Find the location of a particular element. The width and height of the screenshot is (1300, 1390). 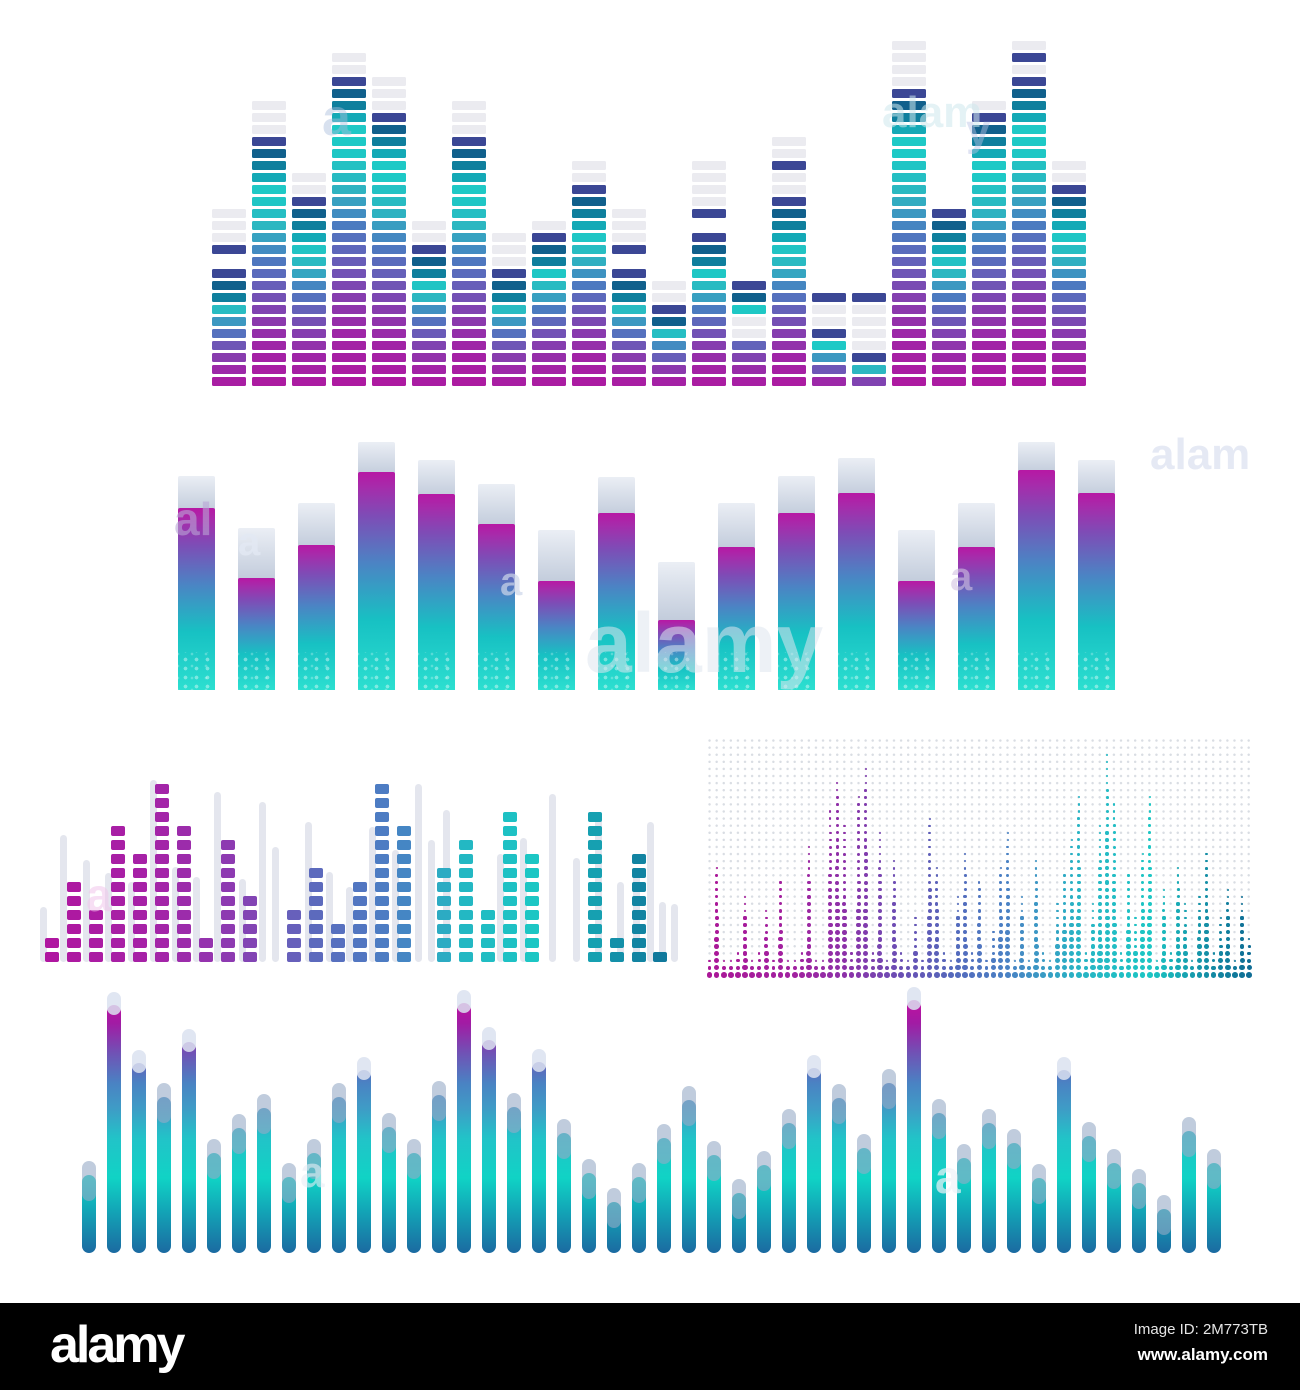

gradient-bar is located at coordinates (496, 607).